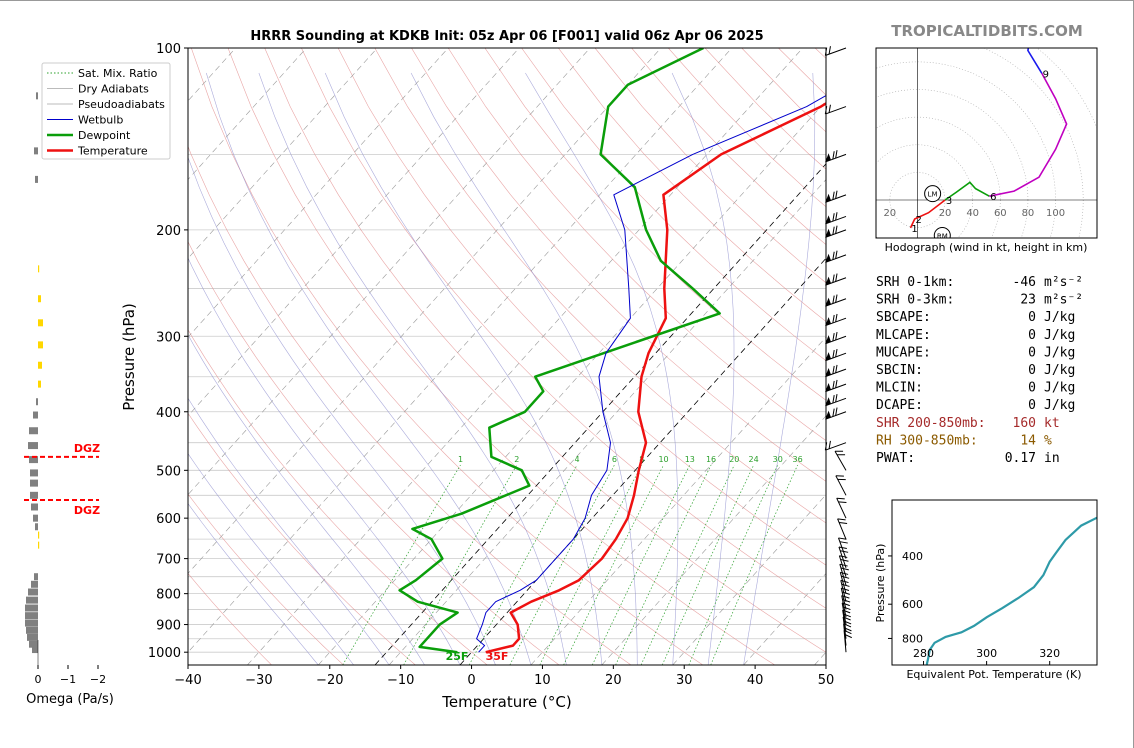  What do you see at coordinates (1028, 300) in the screenshot?
I see `stat-value: 23` at bounding box center [1028, 300].